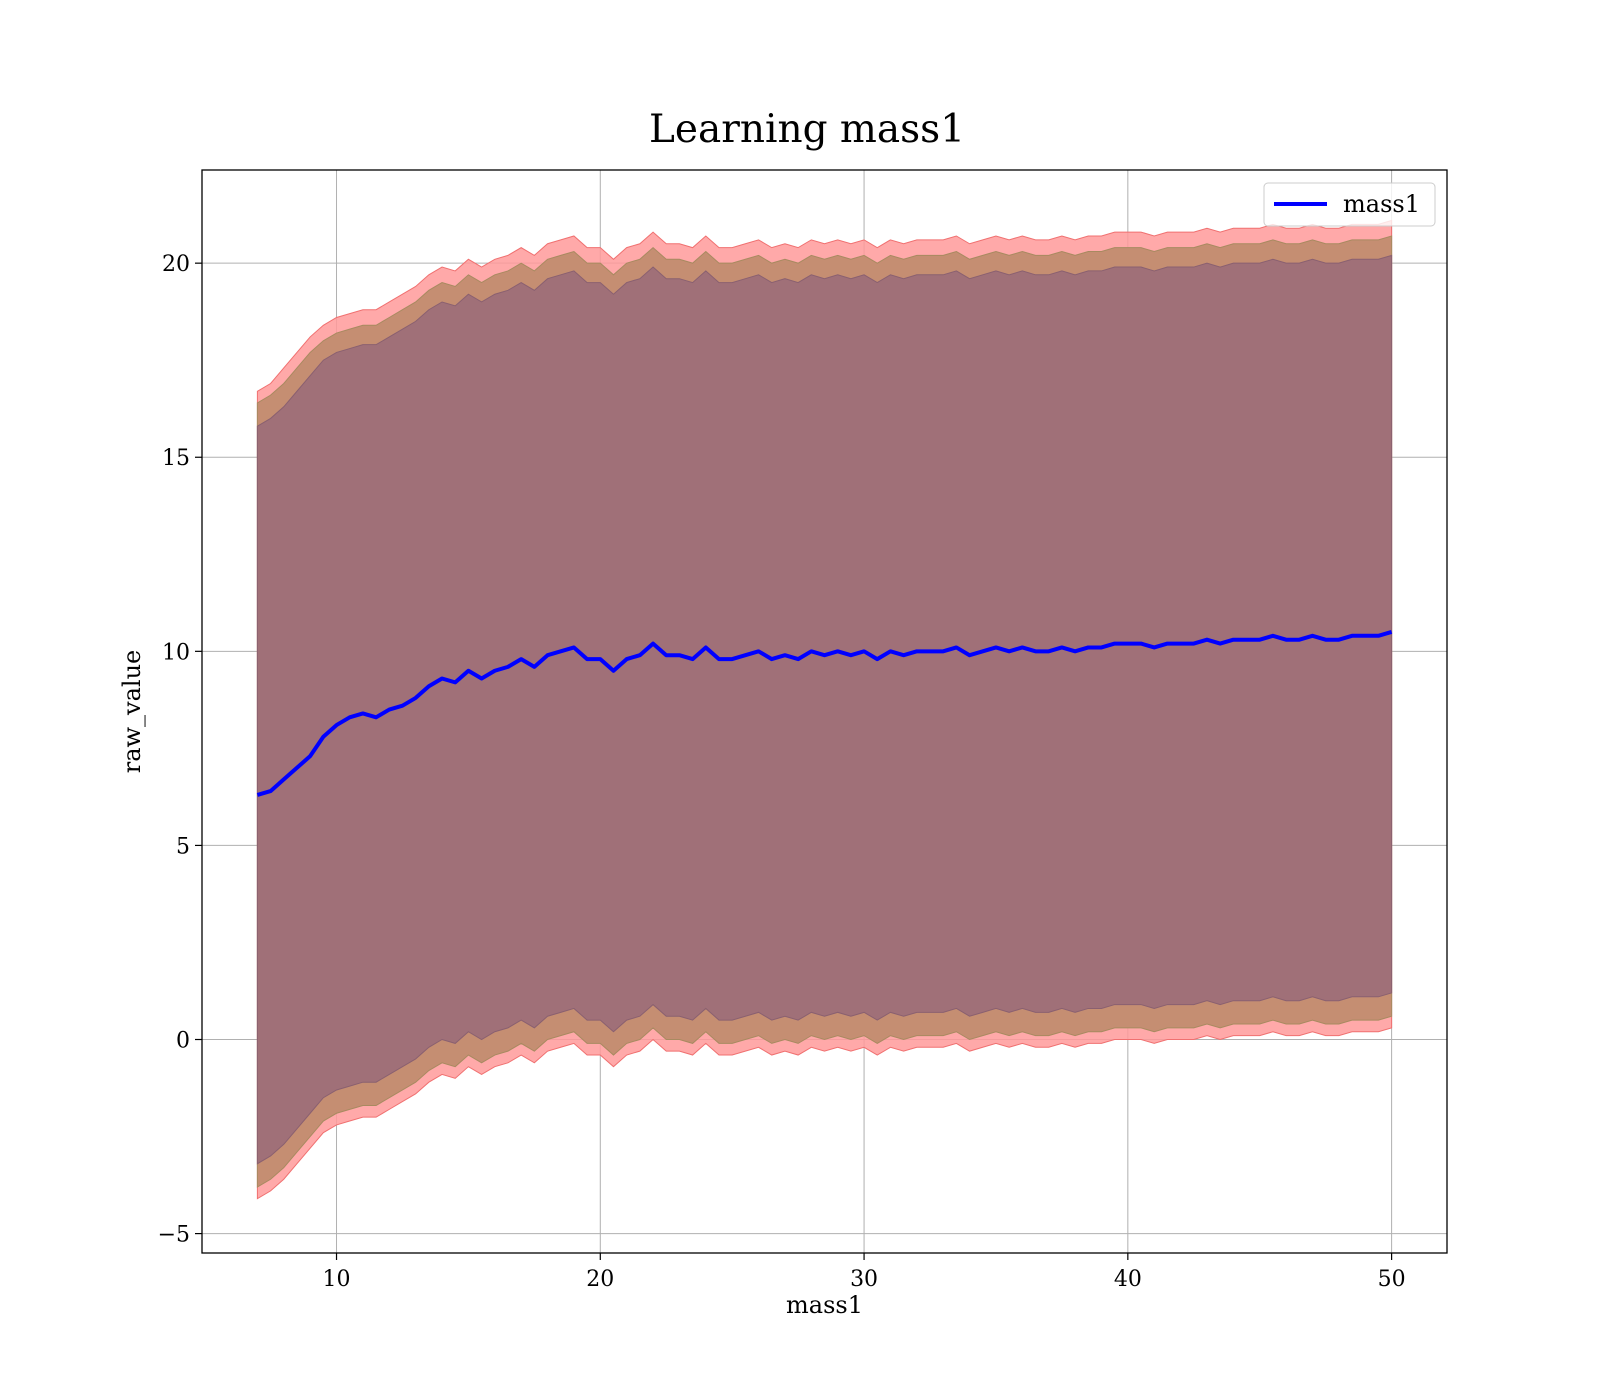 This screenshot has height=1400, width=1600. What do you see at coordinates (864, 1279) in the screenshot?
I see `x-tick-label: 30` at bounding box center [864, 1279].